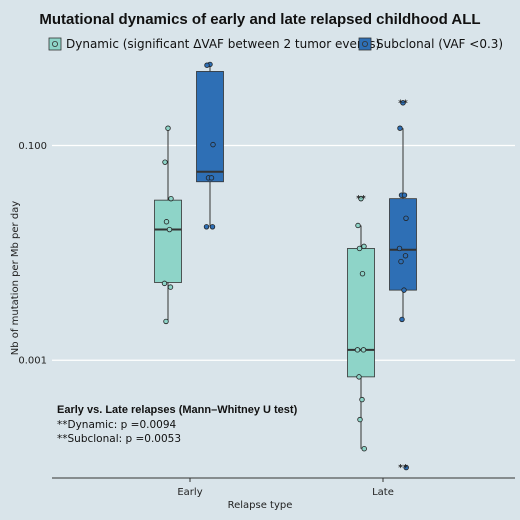 The width and height of the screenshot is (520, 520). What do you see at coordinates (32, 361) in the screenshot?
I see `y-tick-label: 0.001` at bounding box center [32, 361].